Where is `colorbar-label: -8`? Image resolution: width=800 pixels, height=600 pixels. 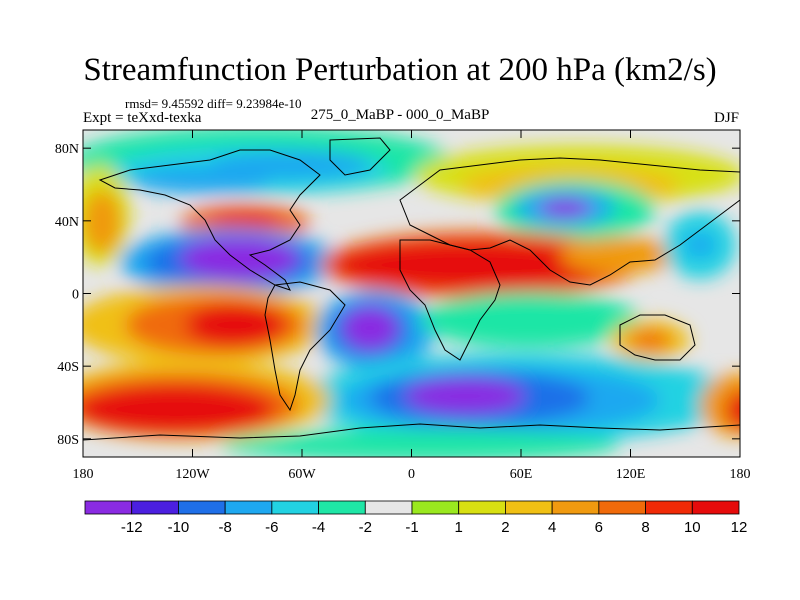
colorbar-label: -8 is located at coordinates (224, 527).